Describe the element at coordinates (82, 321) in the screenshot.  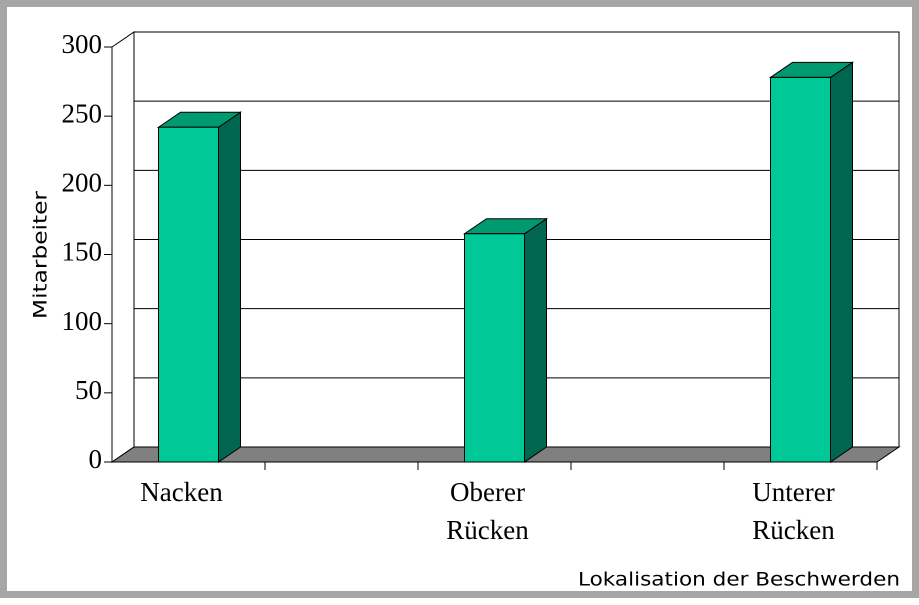
I see `y-tick-label: 100` at that location.